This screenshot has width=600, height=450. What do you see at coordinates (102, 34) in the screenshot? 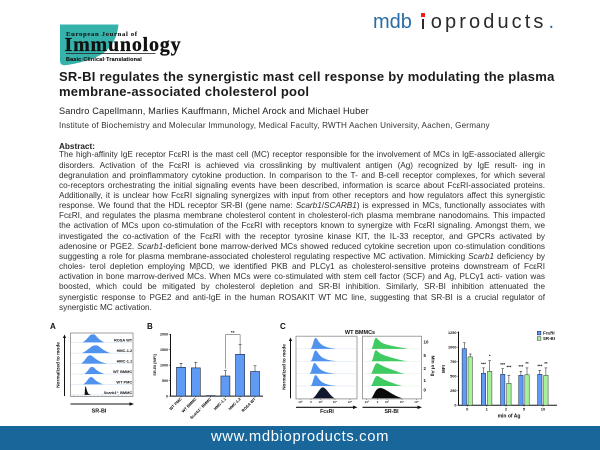
I see `svg-text: European Journal of` at bounding box center [102, 34].